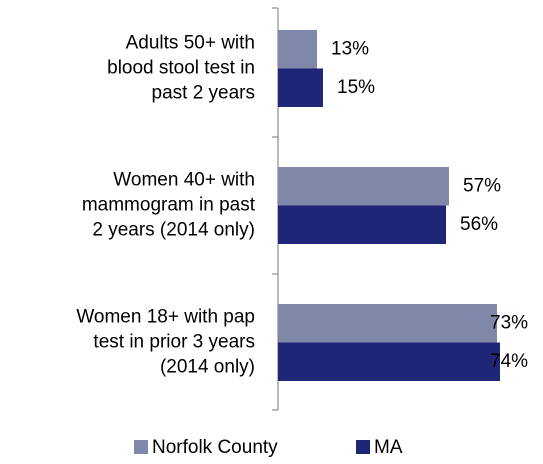 This screenshot has height=464, width=543. I want to click on legend-label: Norfolk County, so click(215, 447).